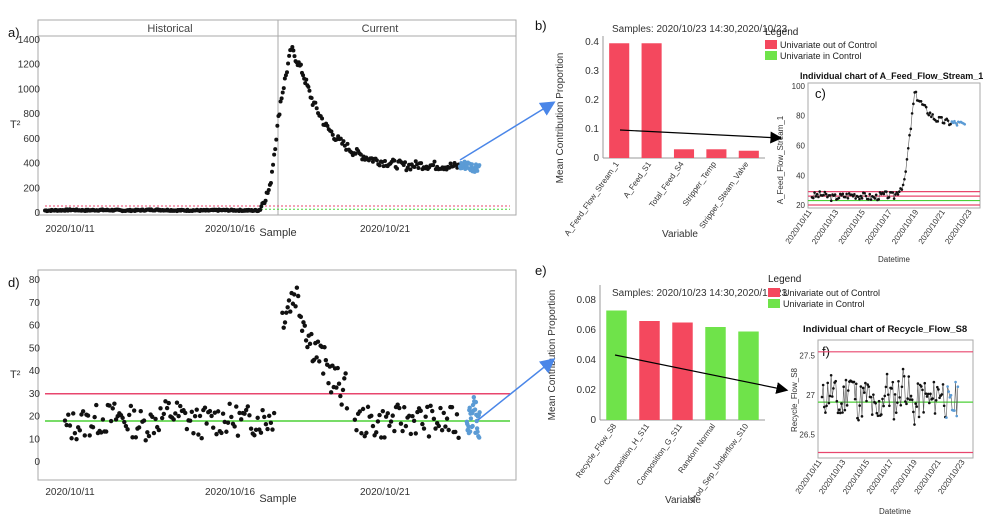 This screenshot has height=521, width=998. I want to click on connector-b-to-c, so click(701, 136).